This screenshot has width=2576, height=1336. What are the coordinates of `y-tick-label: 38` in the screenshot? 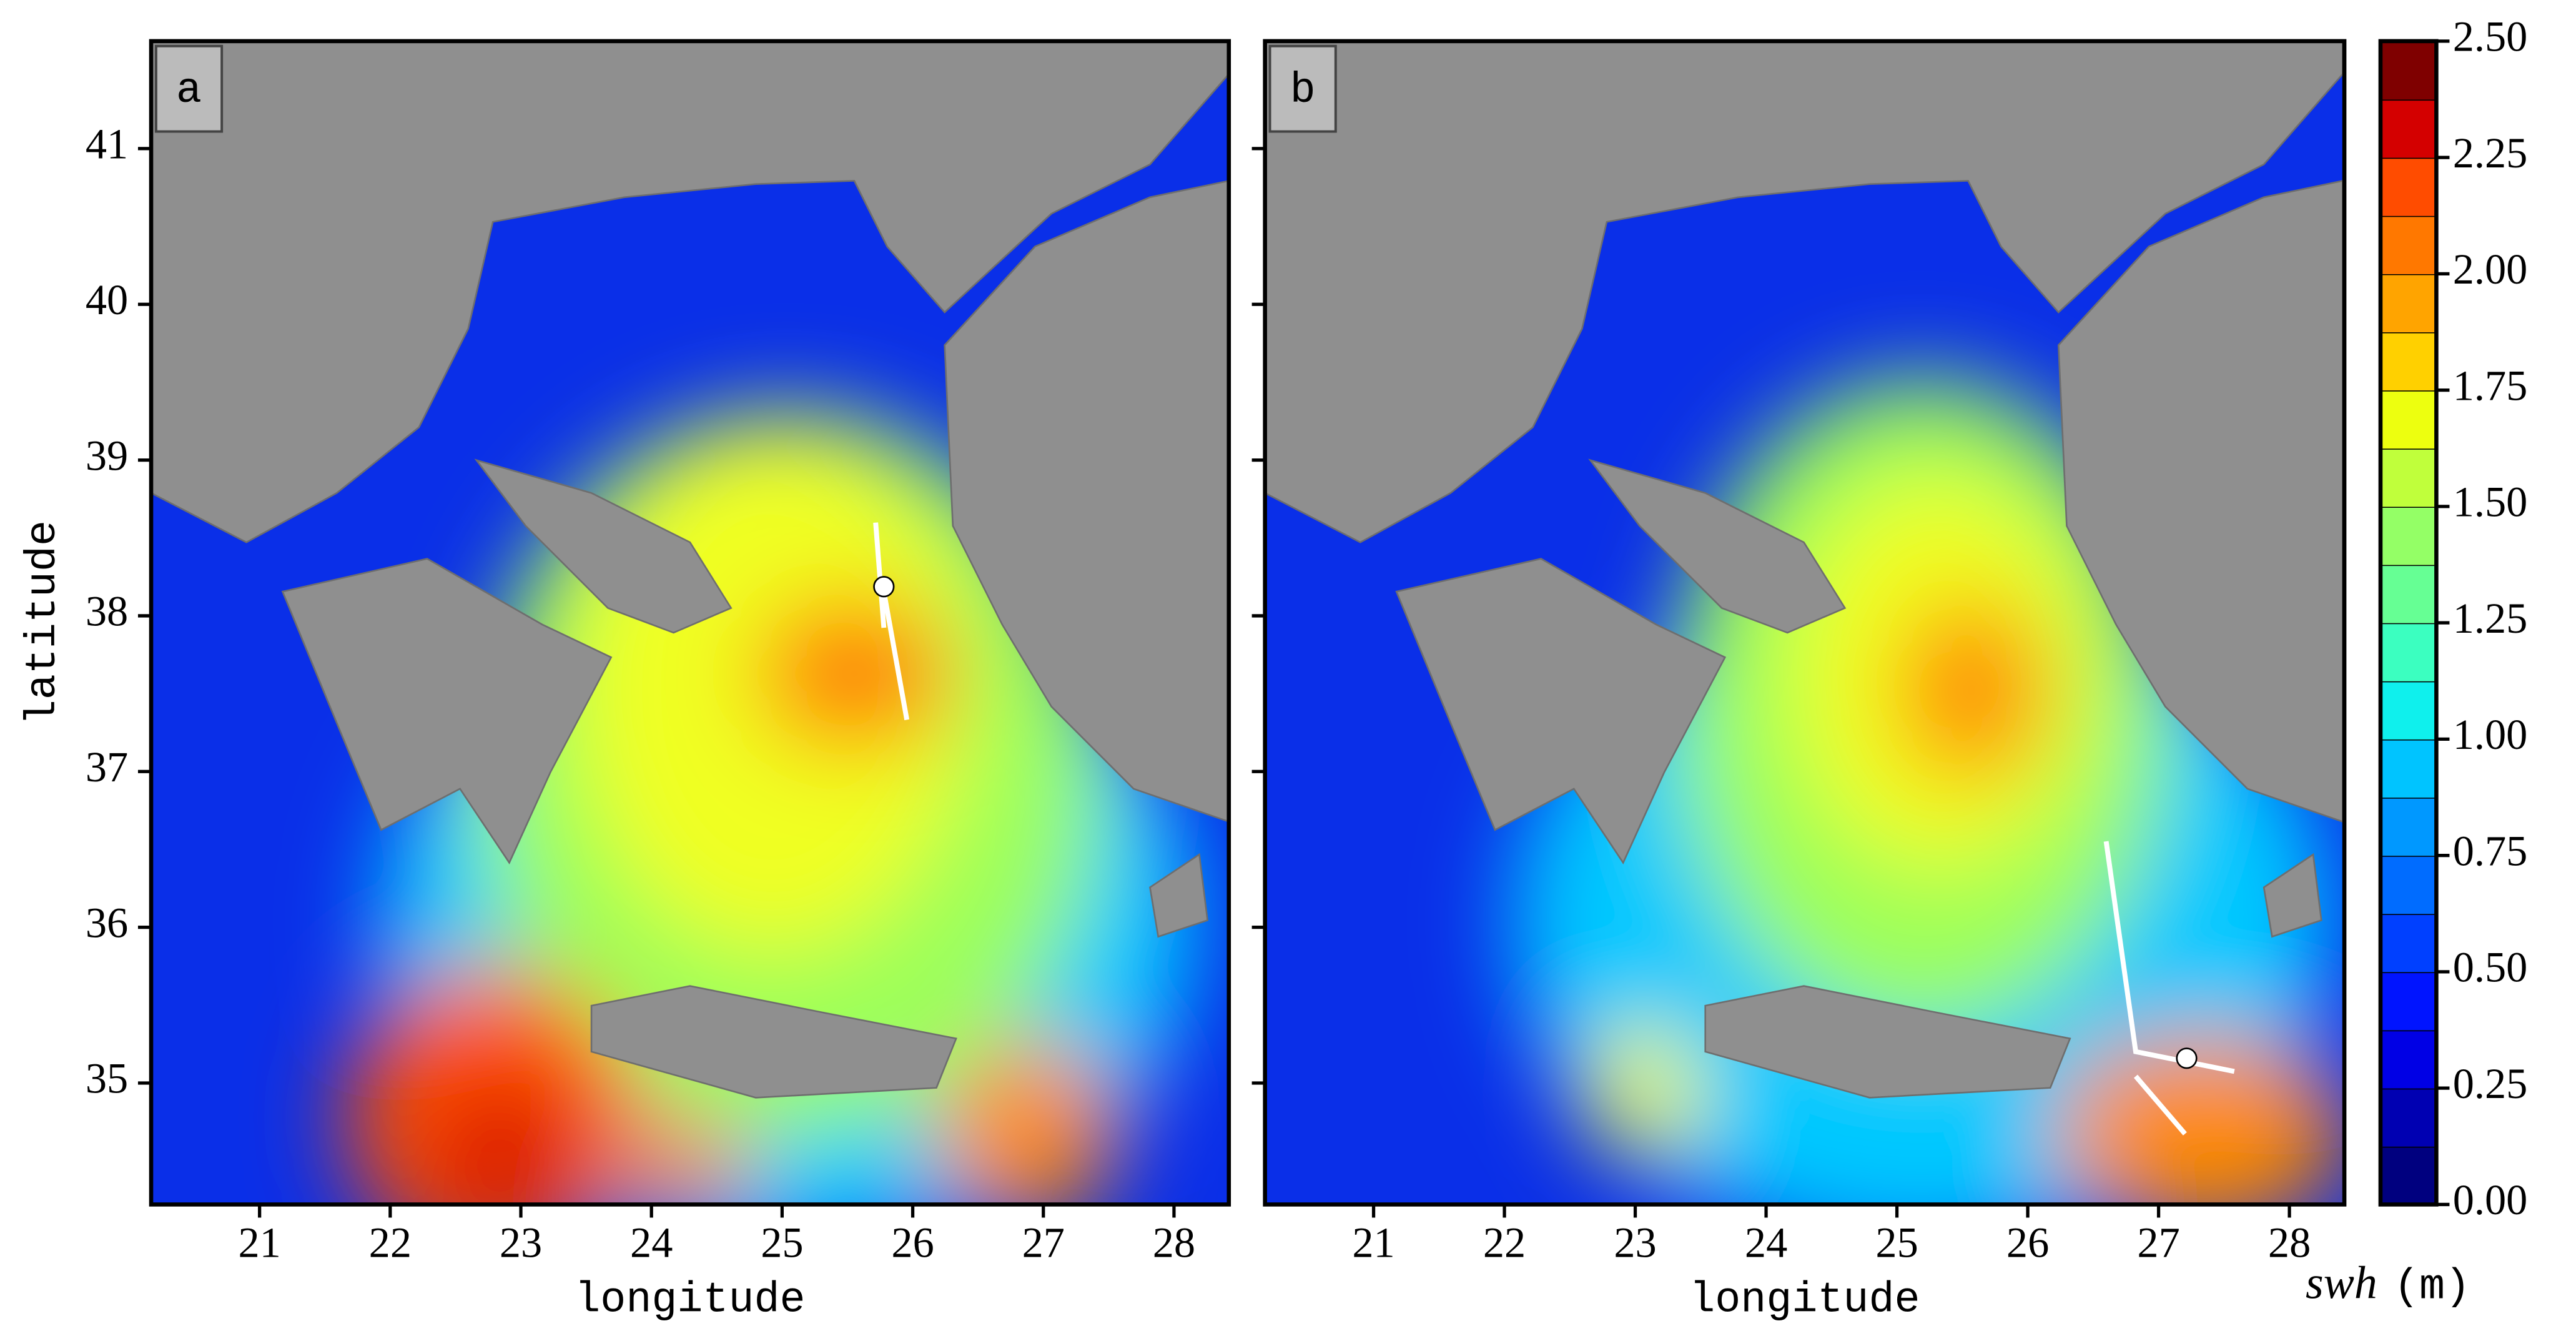 It's located at (107, 611).